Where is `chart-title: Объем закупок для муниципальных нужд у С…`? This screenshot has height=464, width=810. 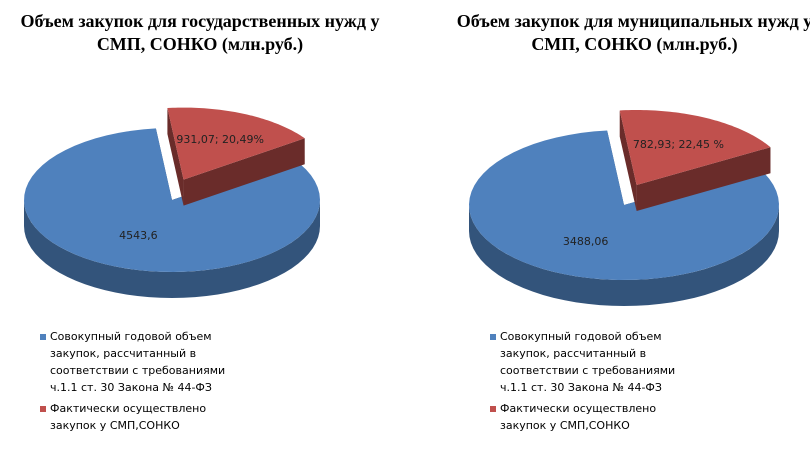 chart-title: Объем закупок для муниципальных нужд у С… is located at coordinates (633, 32).